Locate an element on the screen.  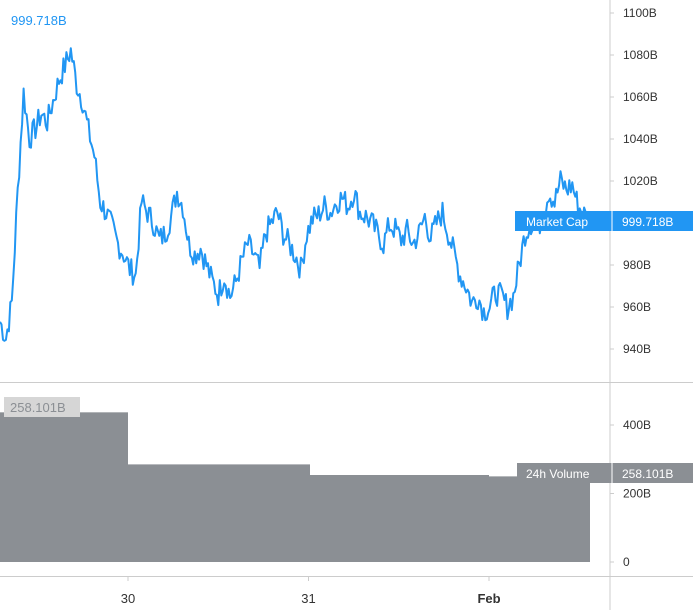
volume-last-value: 258.101B is located at coordinates (38, 407).